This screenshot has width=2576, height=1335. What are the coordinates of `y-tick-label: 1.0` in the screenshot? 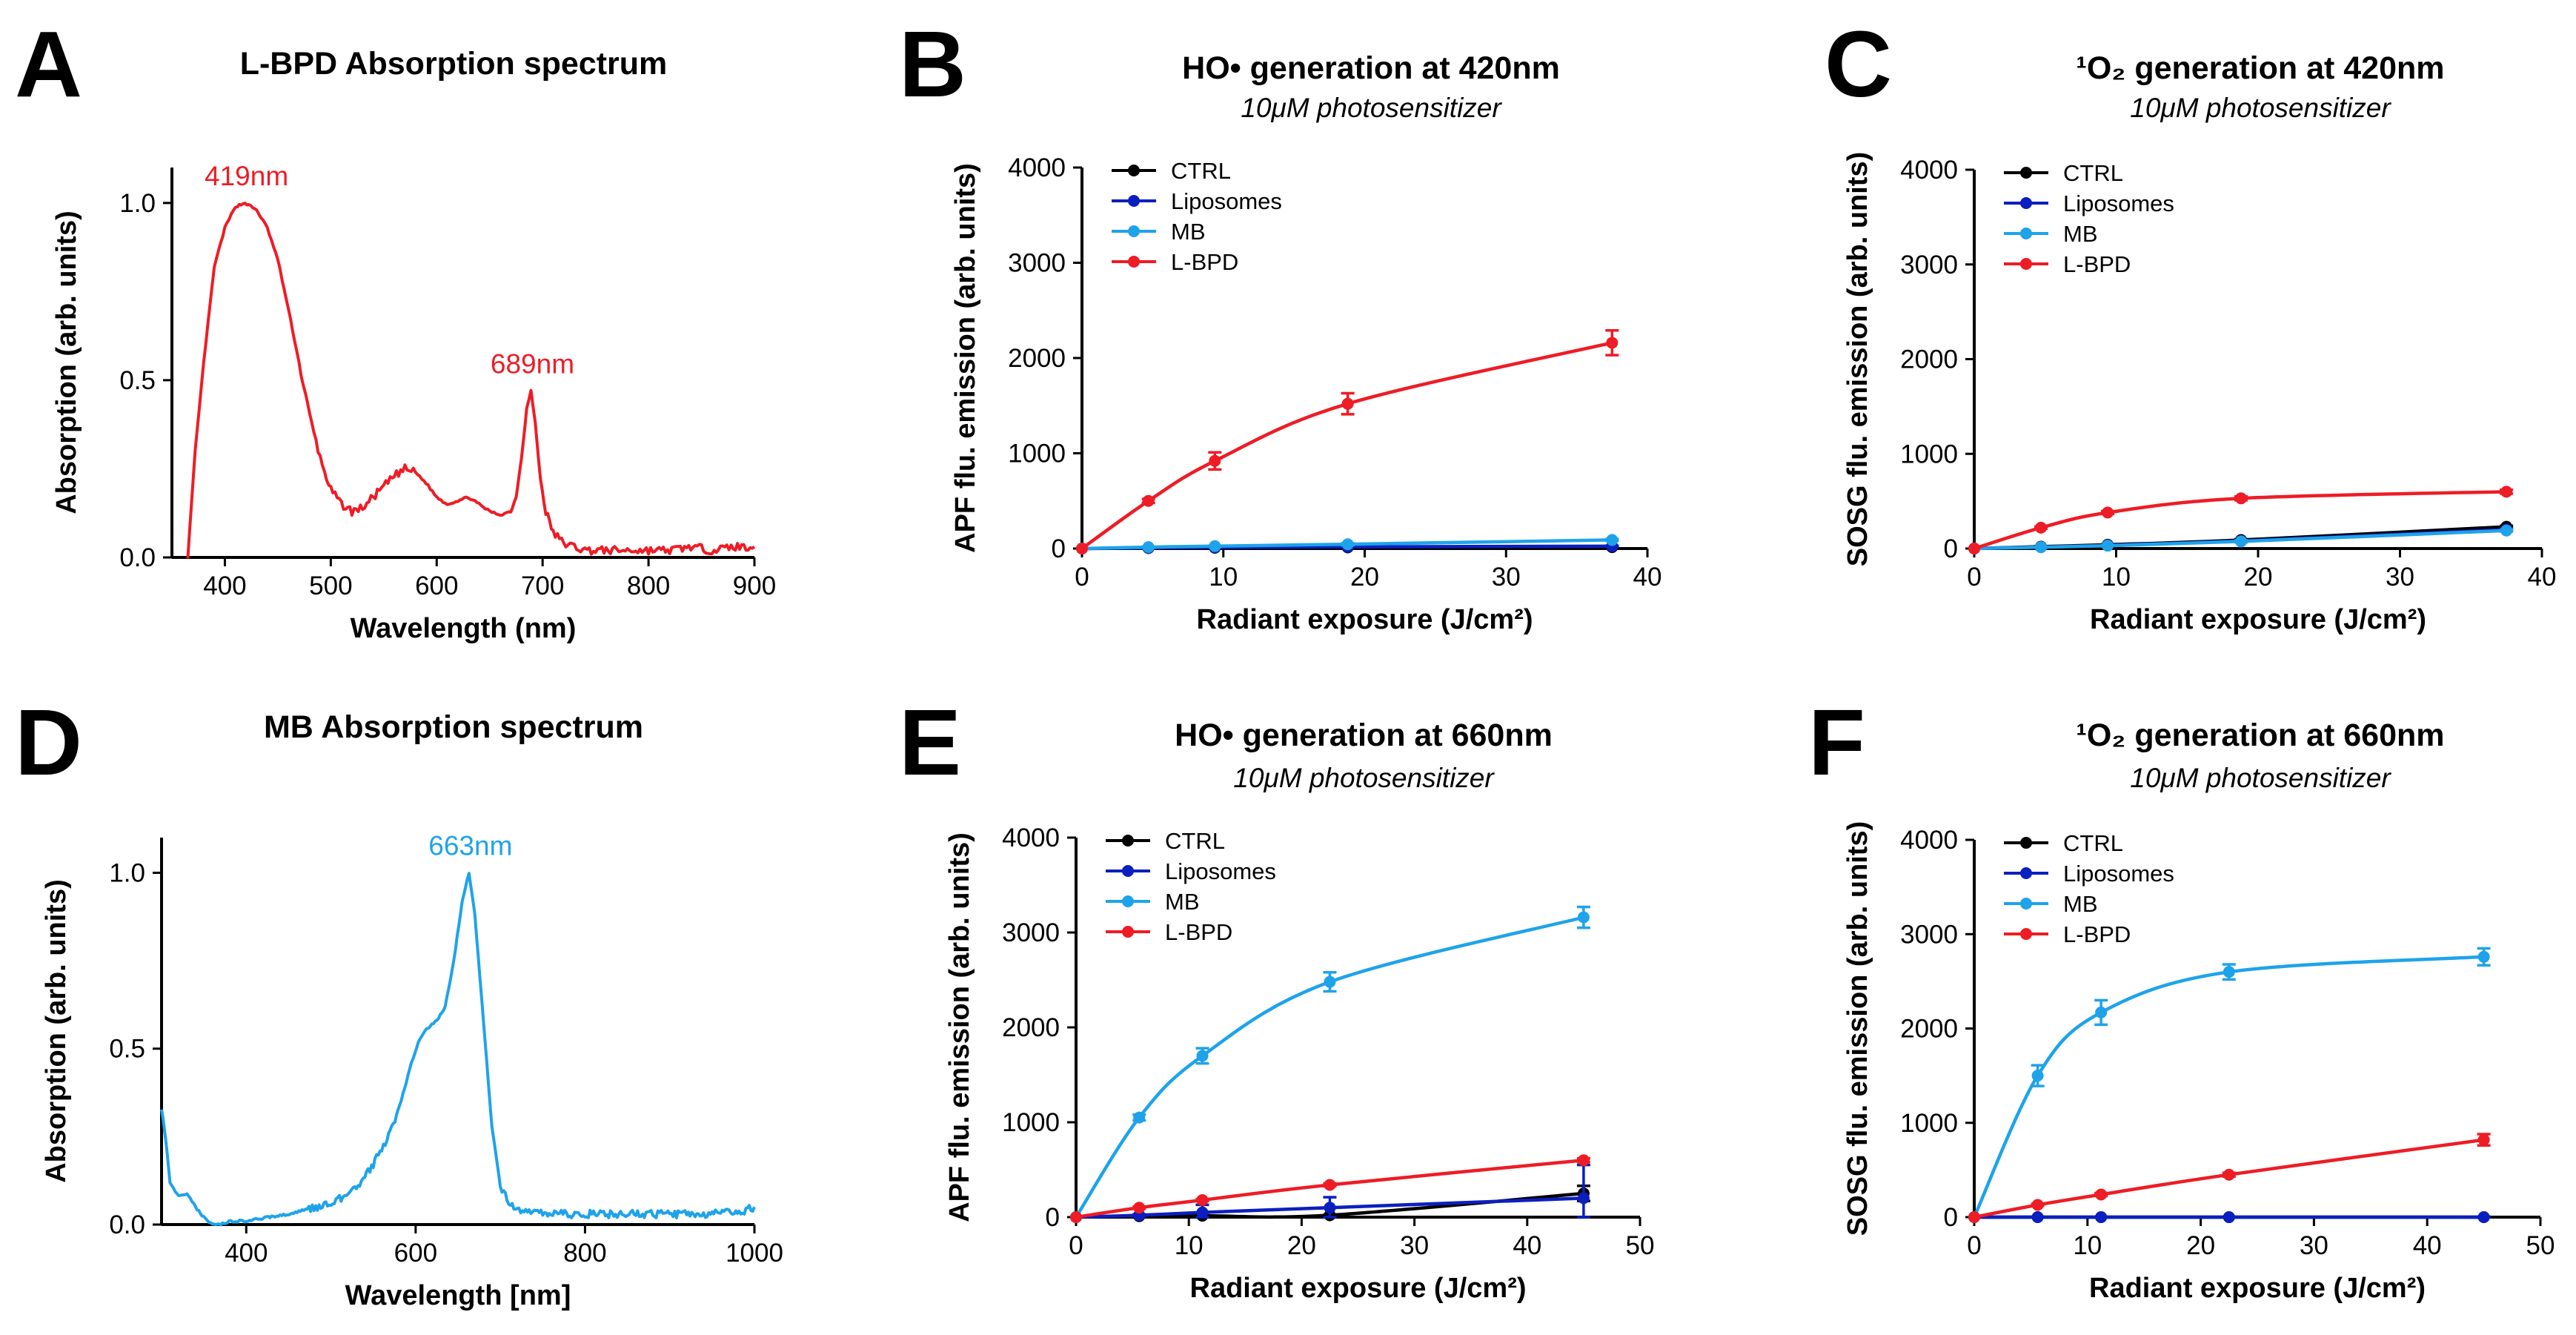 It's located at (137, 203).